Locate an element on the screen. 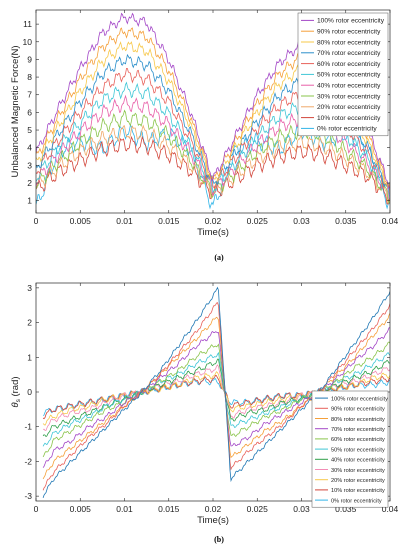  y-tick-label: 4 is located at coordinates (29, 148).